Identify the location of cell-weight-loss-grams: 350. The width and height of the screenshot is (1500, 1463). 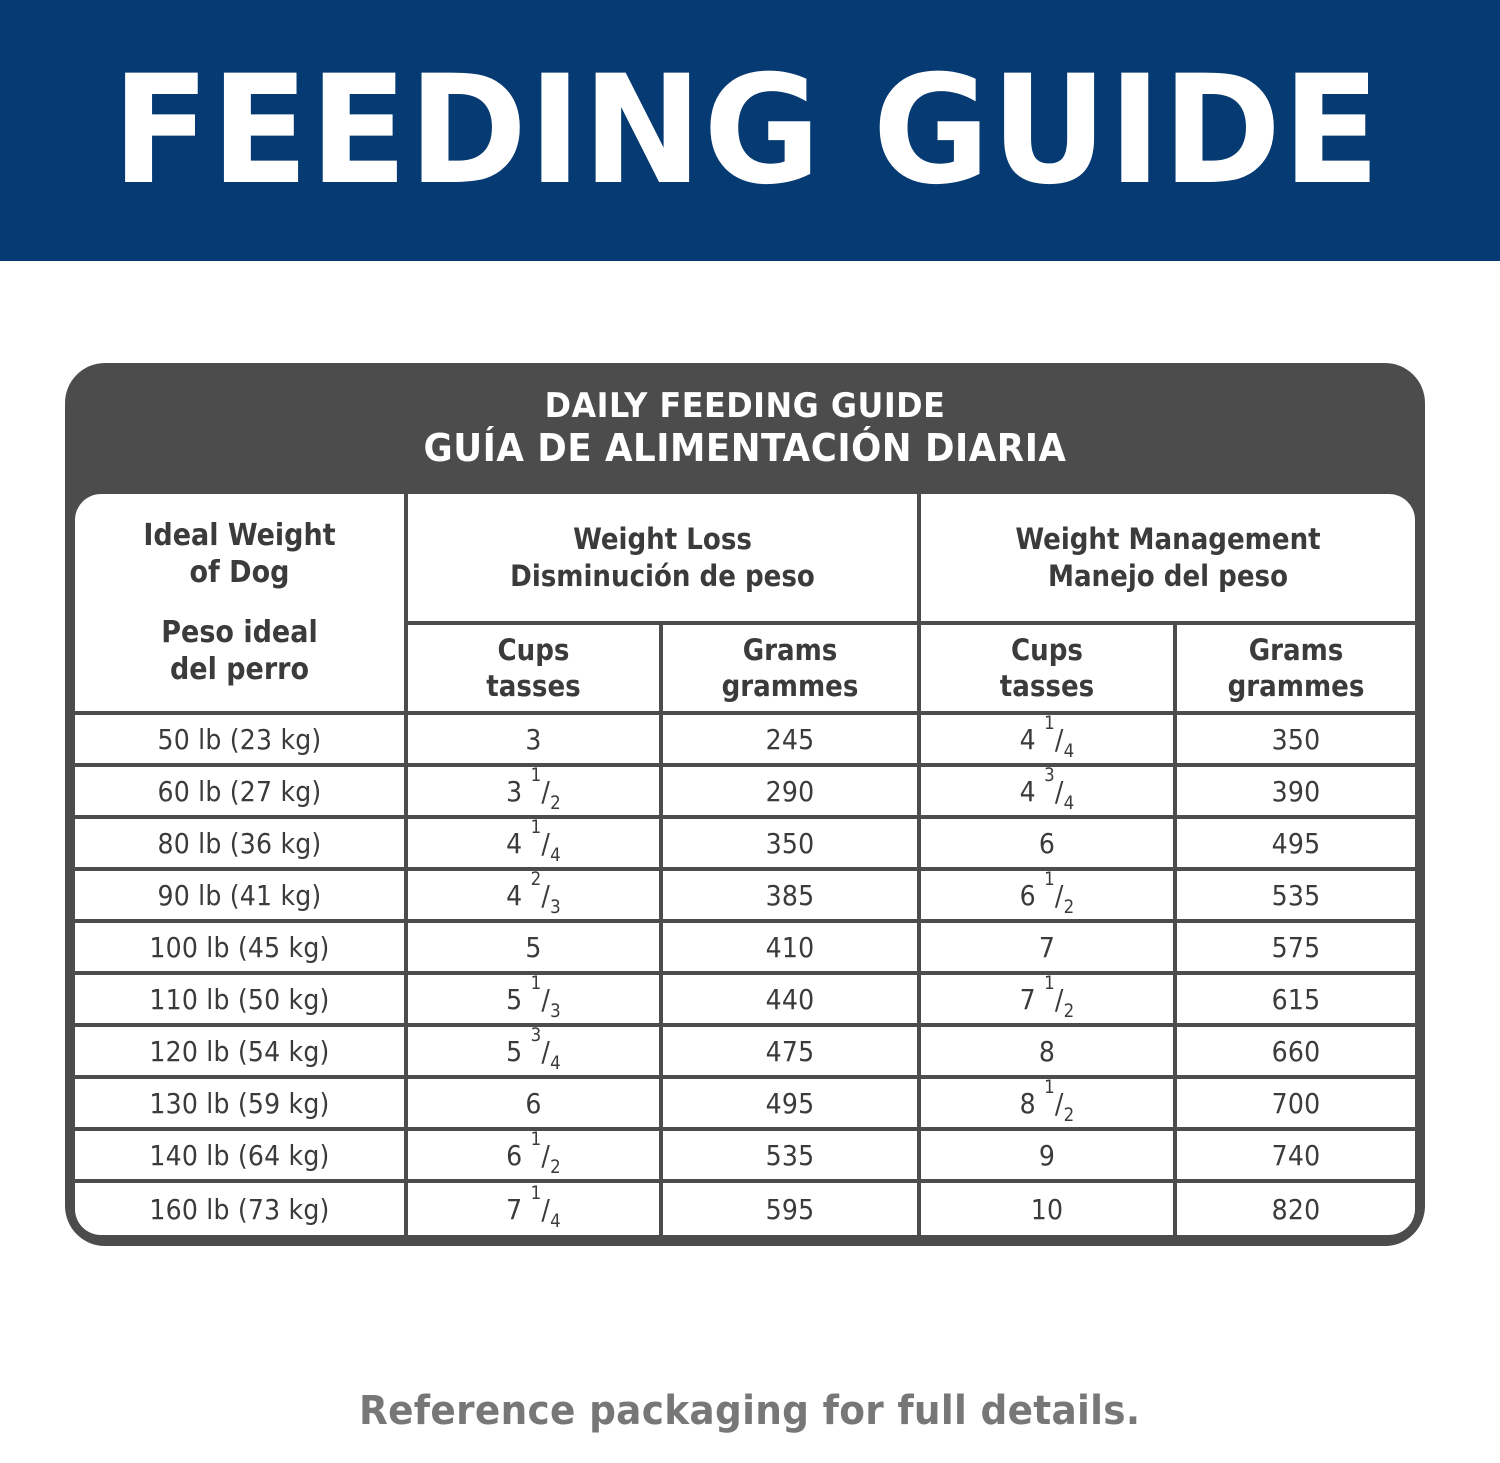
(792, 845).